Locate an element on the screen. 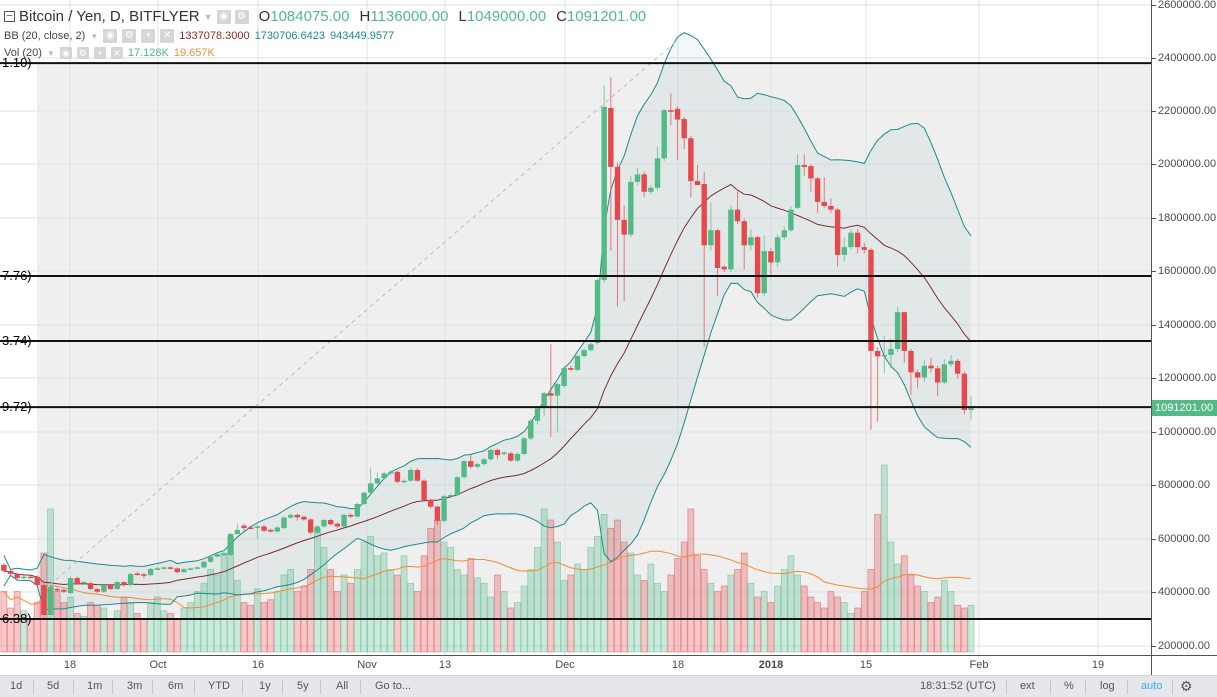  clock-time: 18:31:52 (UTC) is located at coordinates (958, 686).